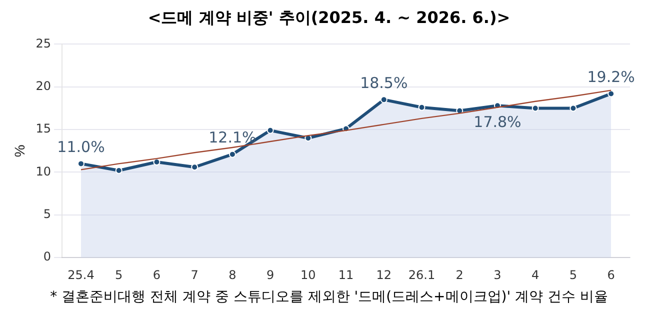 The height and width of the screenshot is (329, 658). What do you see at coordinates (384, 275) in the screenshot?
I see `x-tick-label: 12` at bounding box center [384, 275].